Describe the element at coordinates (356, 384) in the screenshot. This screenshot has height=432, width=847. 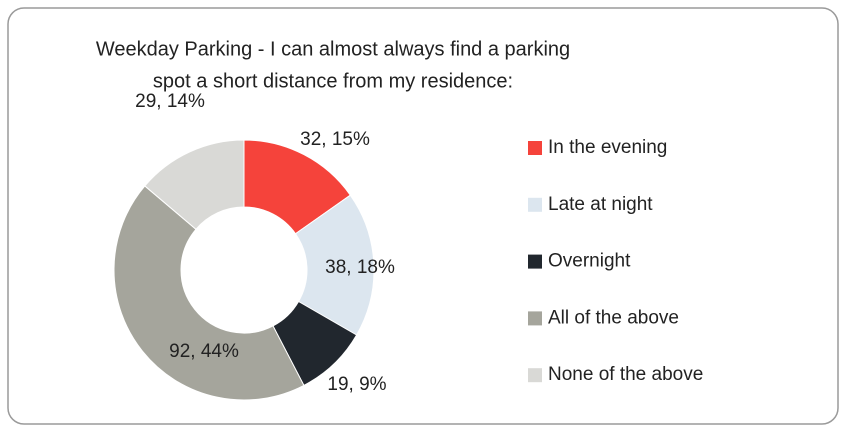
I see `data-label: 19, 9%` at that location.